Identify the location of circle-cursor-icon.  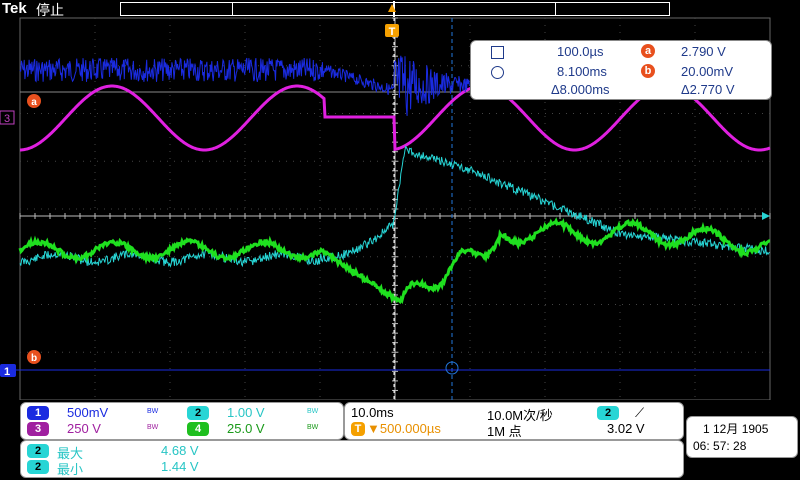
(497, 72).